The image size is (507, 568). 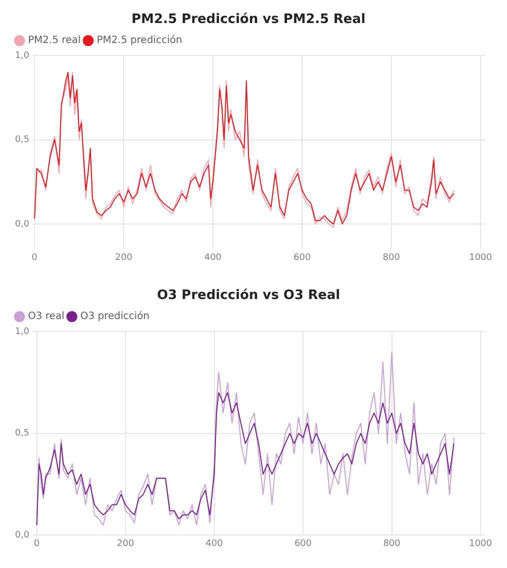 What do you see at coordinates (115, 316) in the screenshot?
I see `legend-label: O3 predicción` at bounding box center [115, 316].